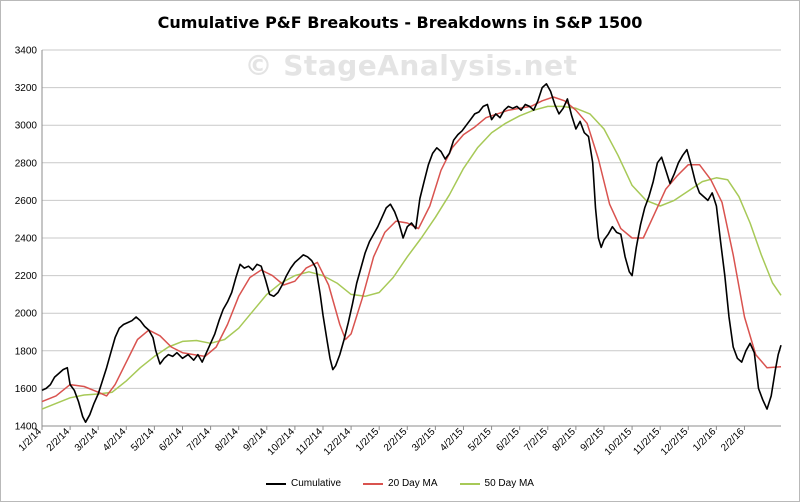  What do you see at coordinates (282, 442) in the screenshot?
I see `x-tick-label: 10/2/14` at bounding box center [282, 442].